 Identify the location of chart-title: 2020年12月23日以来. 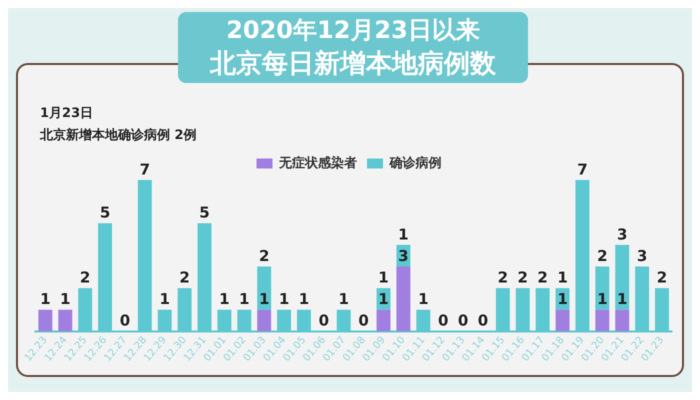
(353, 30).